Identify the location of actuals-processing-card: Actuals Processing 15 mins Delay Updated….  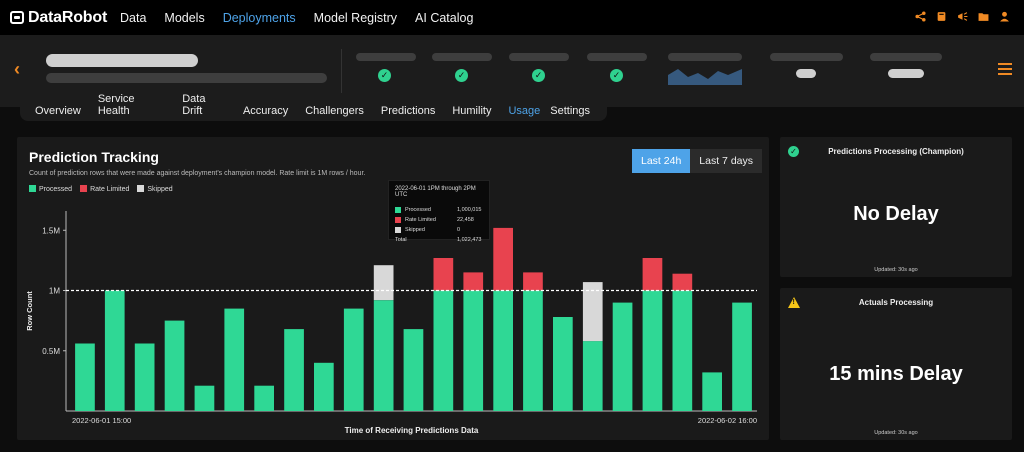
(896, 364).